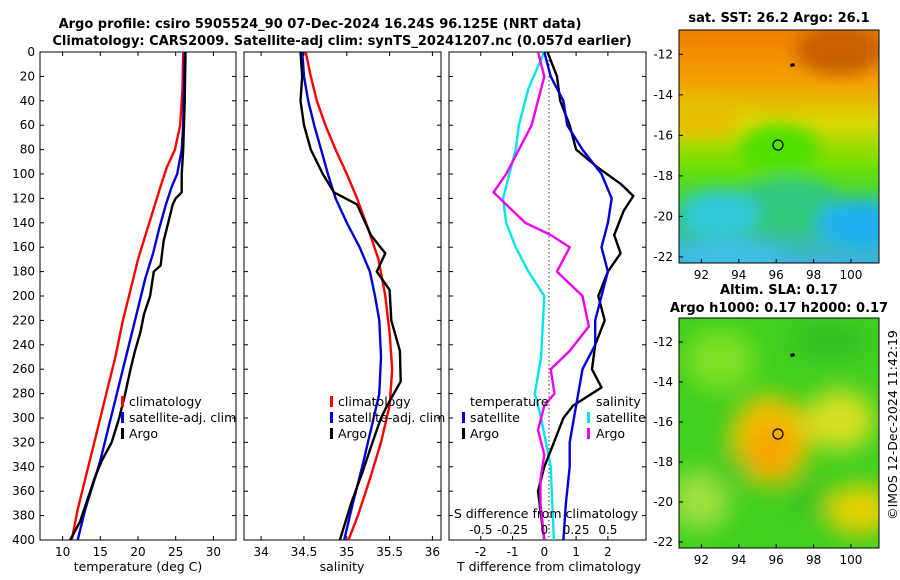  I want to click on series-line-argo, so click(350, 296).